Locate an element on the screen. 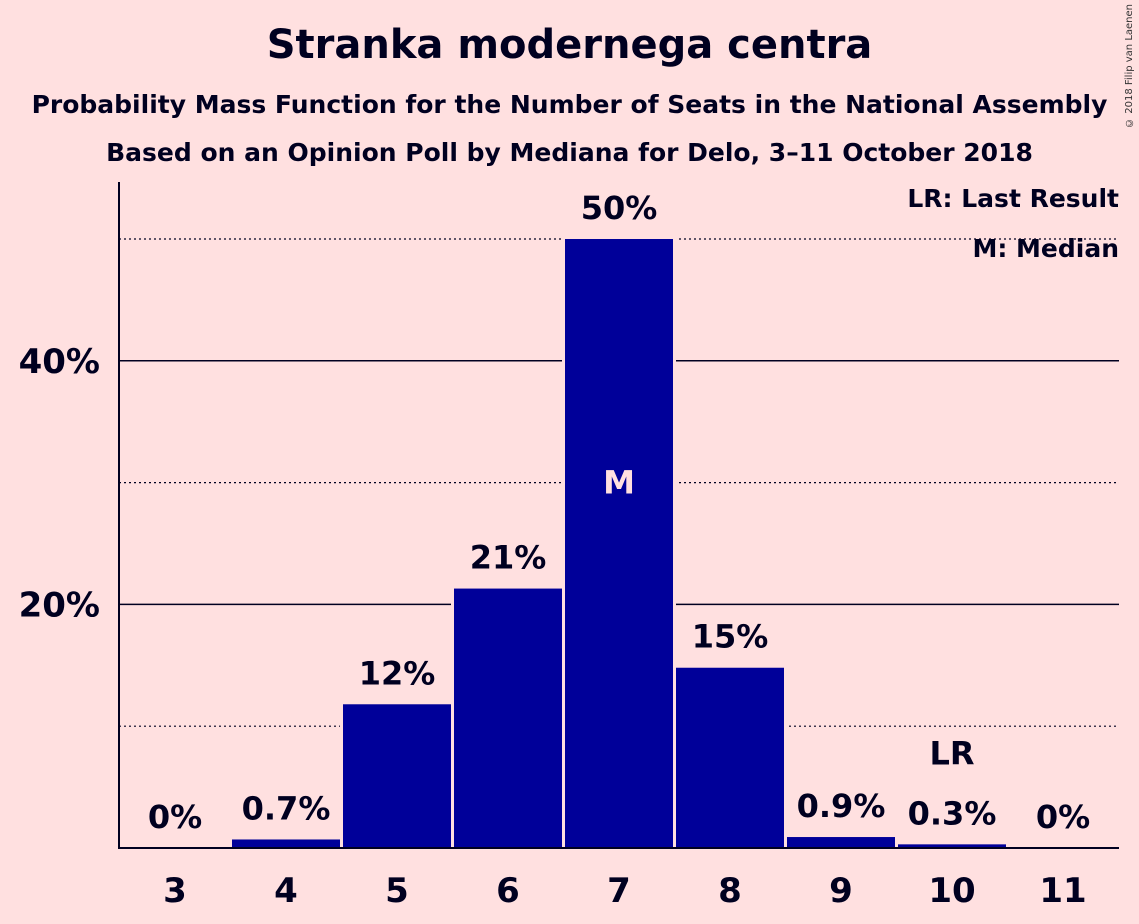 This screenshot has width=1139, height=924. x-tick-label: 4 is located at coordinates (286, 891).